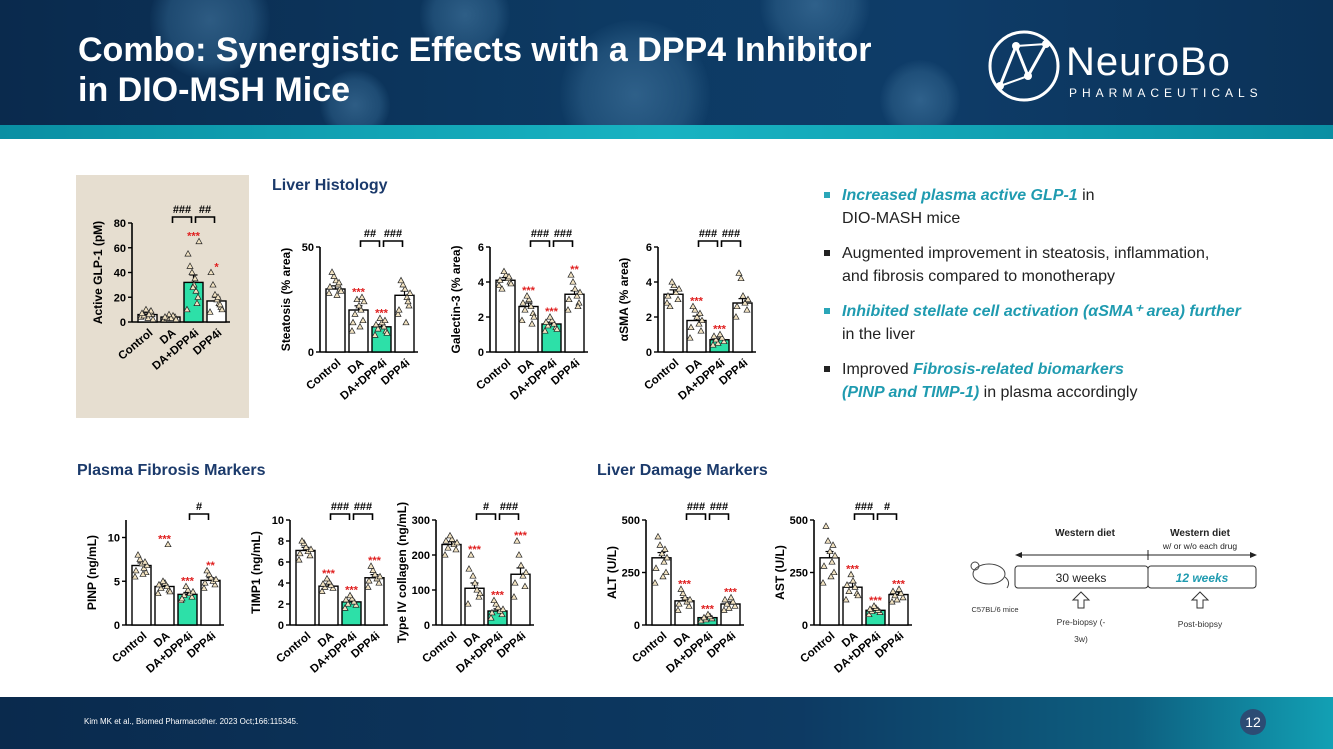  What do you see at coordinates (216, 268) in the screenshot?
I see `significance-stars: *` at bounding box center [216, 268].